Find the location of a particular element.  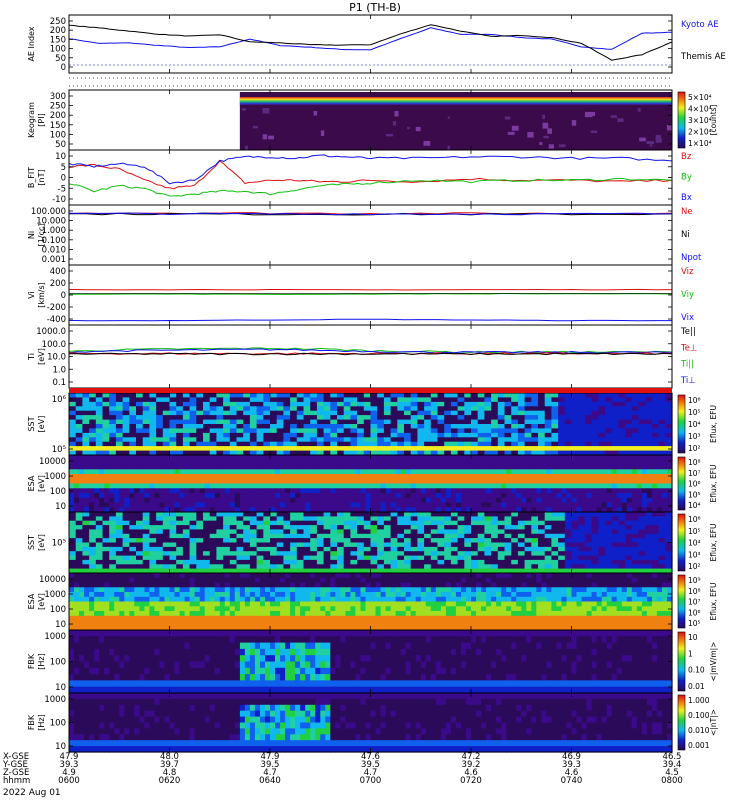

legend-entry: Vix is located at coordinates (687, 318).